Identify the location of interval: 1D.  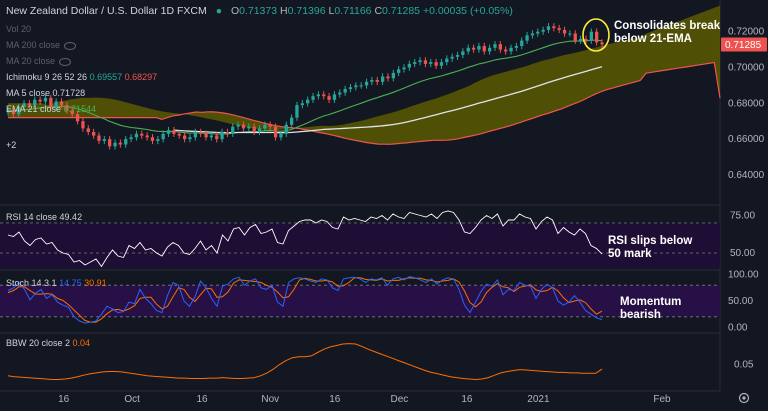
(167, 11).